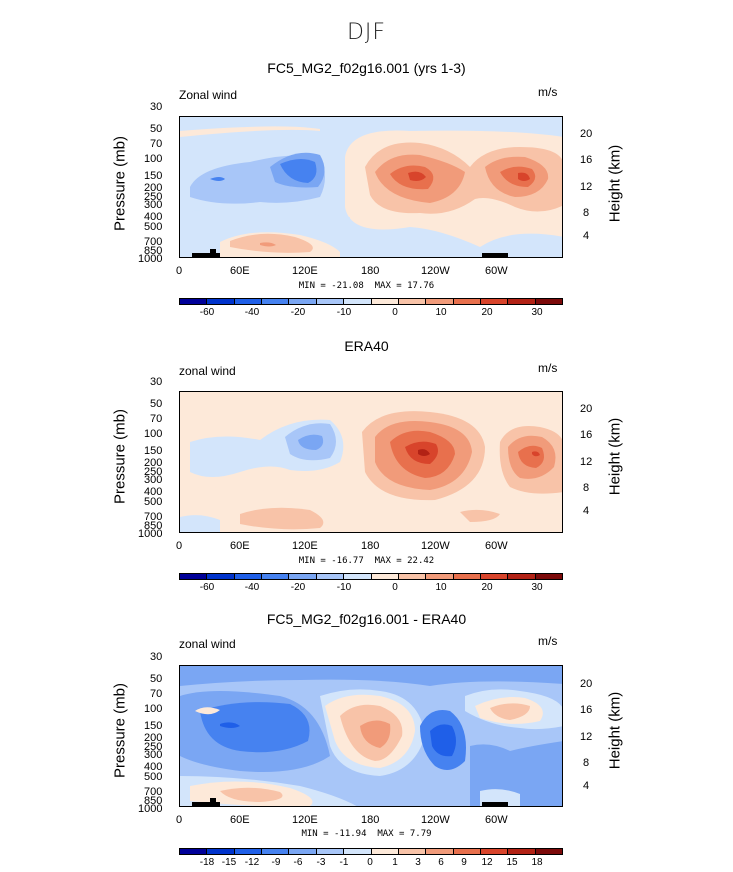  I want to click on colorbar-label: -18, so click(207, 862).